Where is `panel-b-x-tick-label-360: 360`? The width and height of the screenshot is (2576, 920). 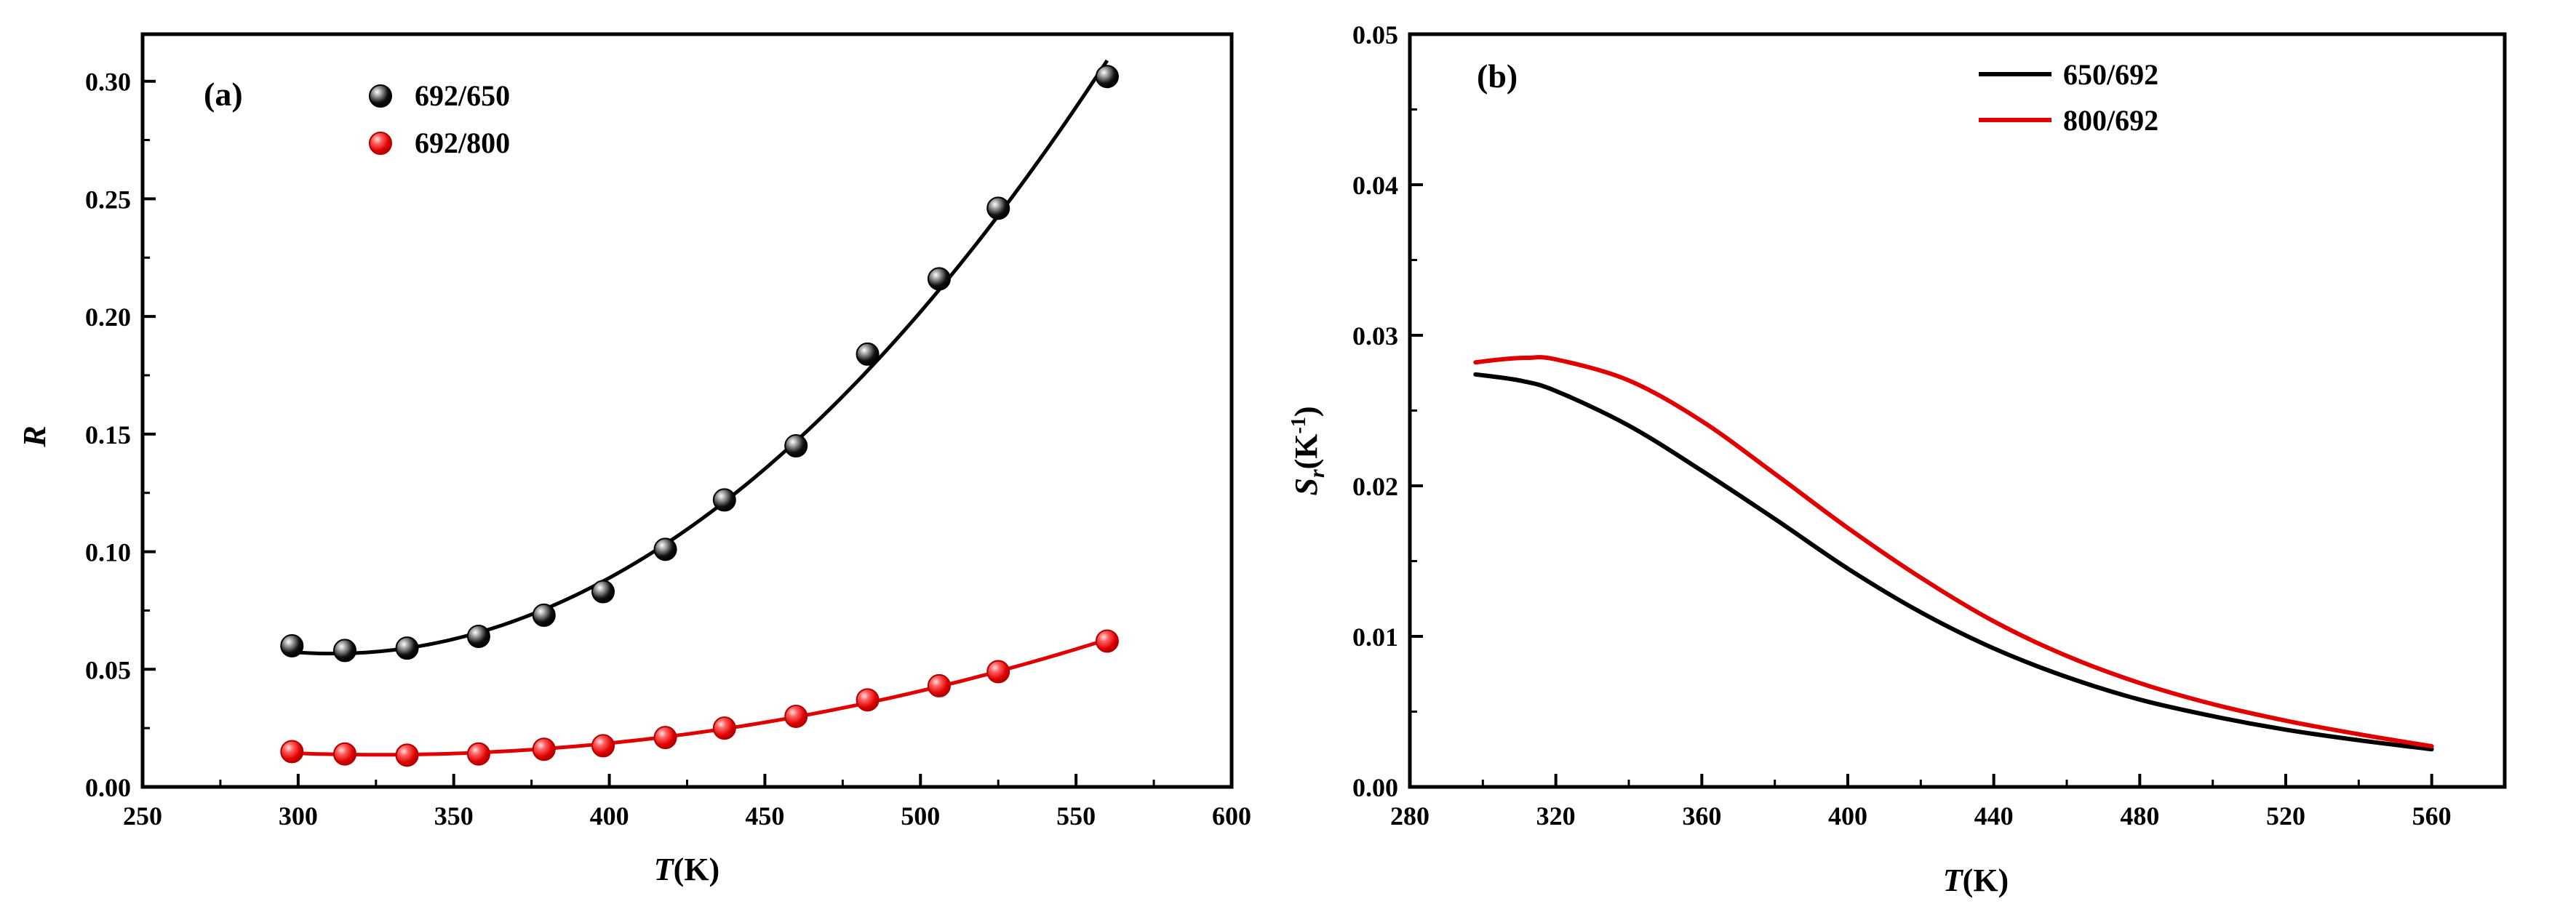
panel-b-x-tick-label-360: 360 is located at coordinates (1701, 816).